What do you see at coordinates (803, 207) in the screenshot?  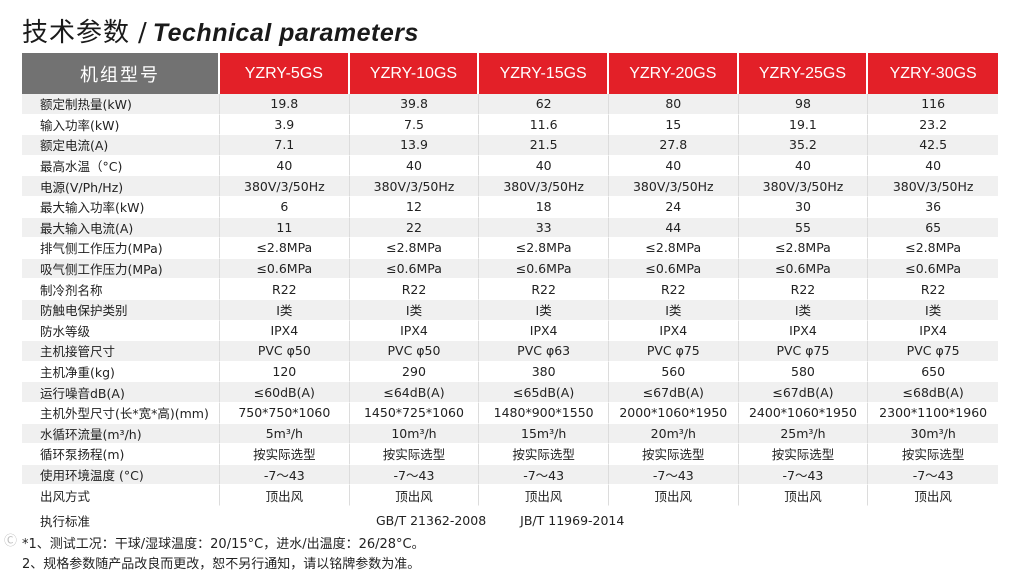 I see `cell-value: 30` at bounding box center [803, 207].